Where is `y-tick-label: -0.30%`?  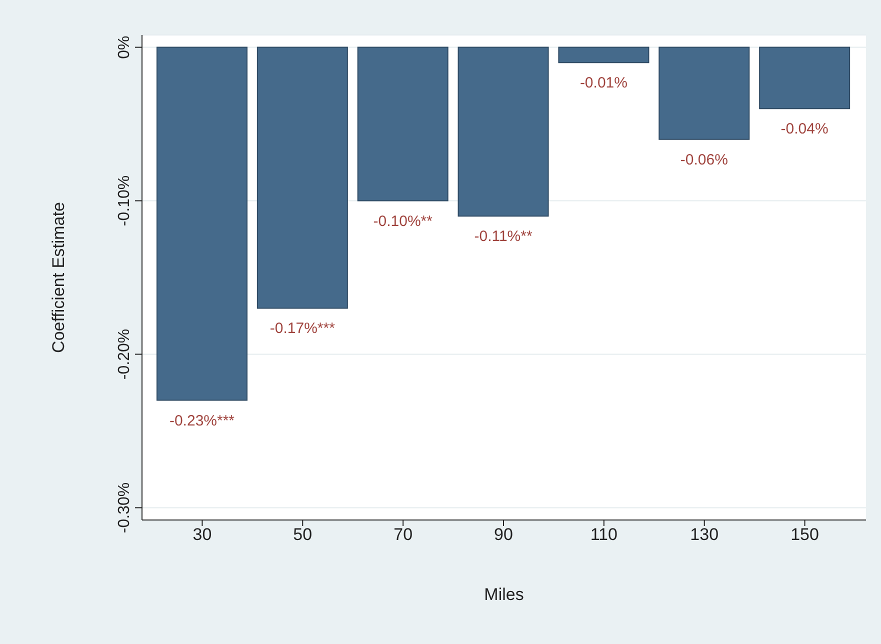 y-tick-label: -0.30% is located at coordinates (124, 508).